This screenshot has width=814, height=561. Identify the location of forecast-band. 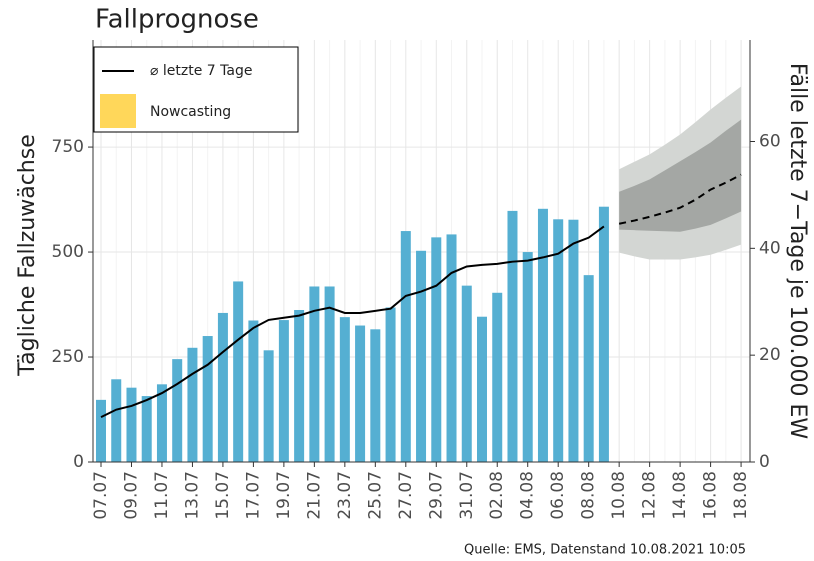
(680, 175).